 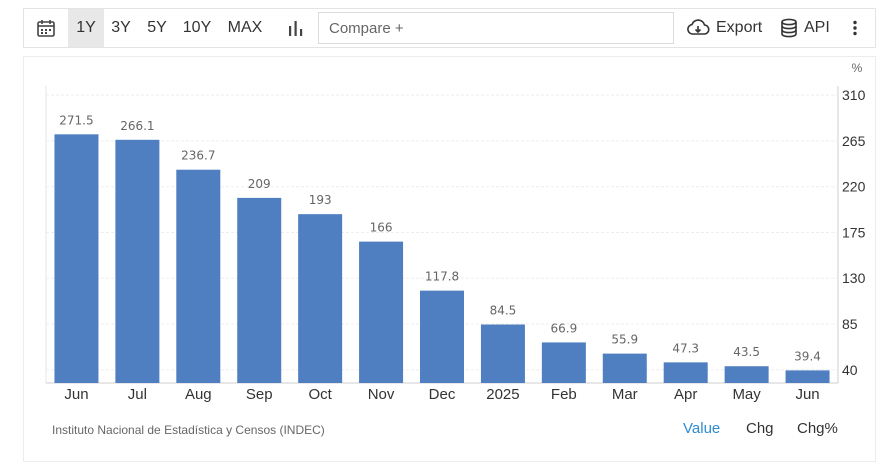 What do you see at coordinates (807, 356) in the screenshot?
I see `bar-value-label: 39.4` at bounding box center [807, 356].